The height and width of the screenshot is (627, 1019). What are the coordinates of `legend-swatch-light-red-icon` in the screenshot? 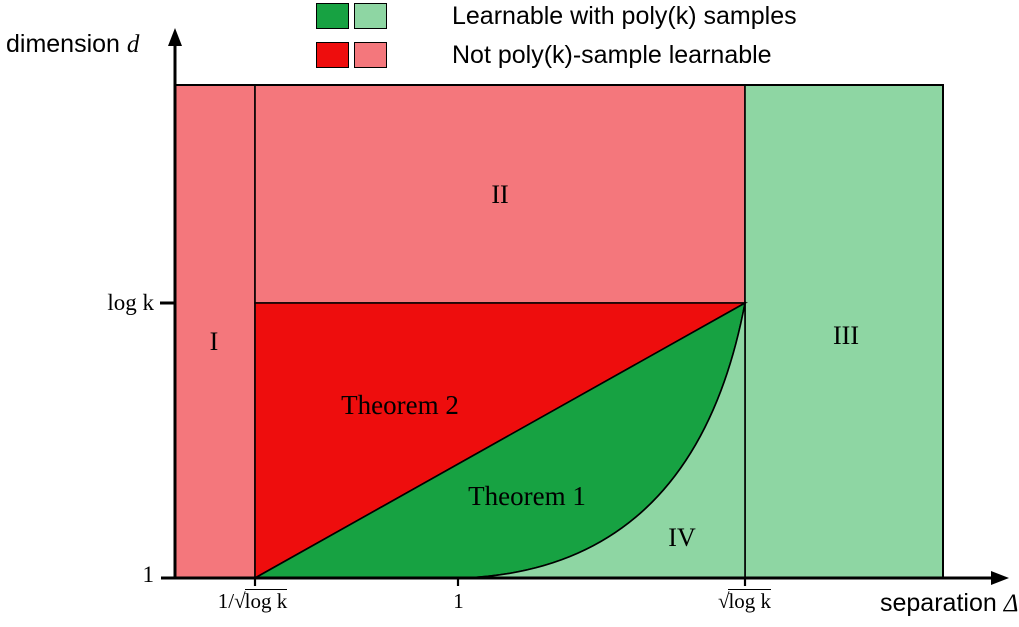 It's located at (370, 55).